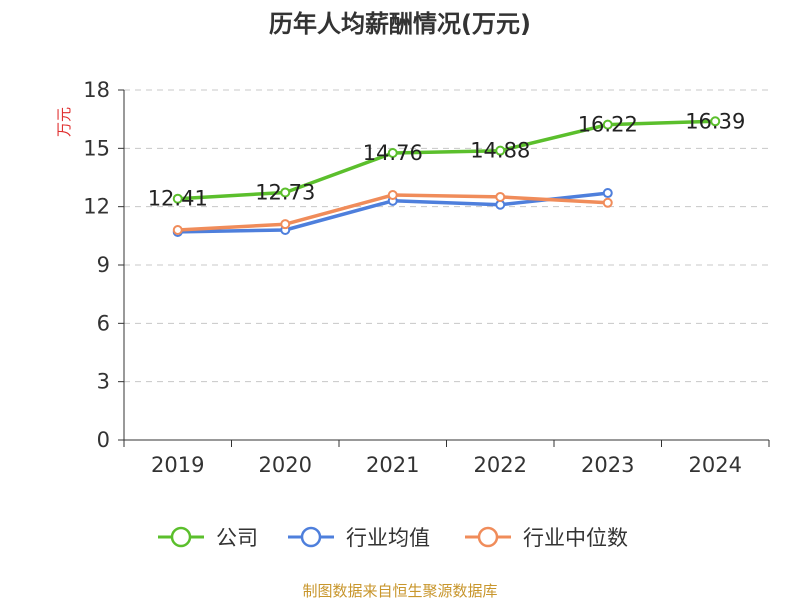 Image resolution: width=800 pixels, height=600 pixels. Describe the element at coordinates (96, 148) in the screenshot. I see `y-tick-label: 15` at that location.